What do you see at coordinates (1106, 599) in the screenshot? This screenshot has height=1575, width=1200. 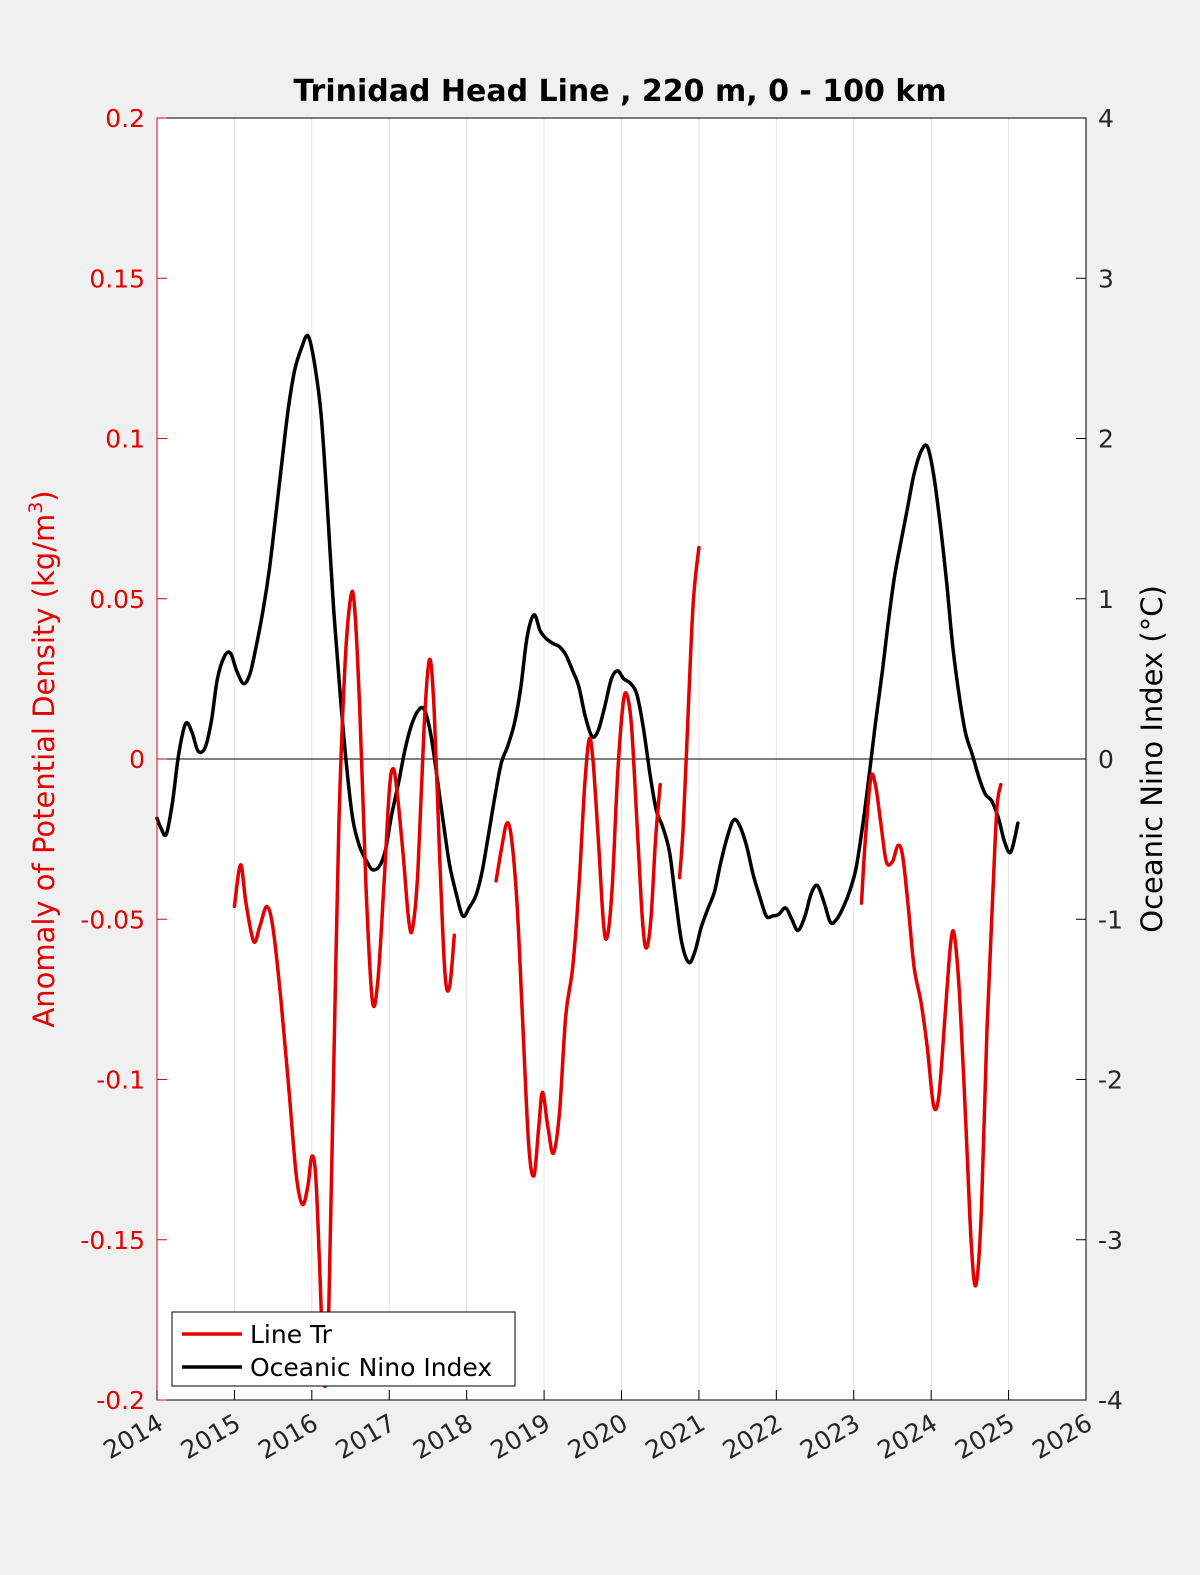 I see `y-right-tick-label: 1` at bounding box center [1106, 599].